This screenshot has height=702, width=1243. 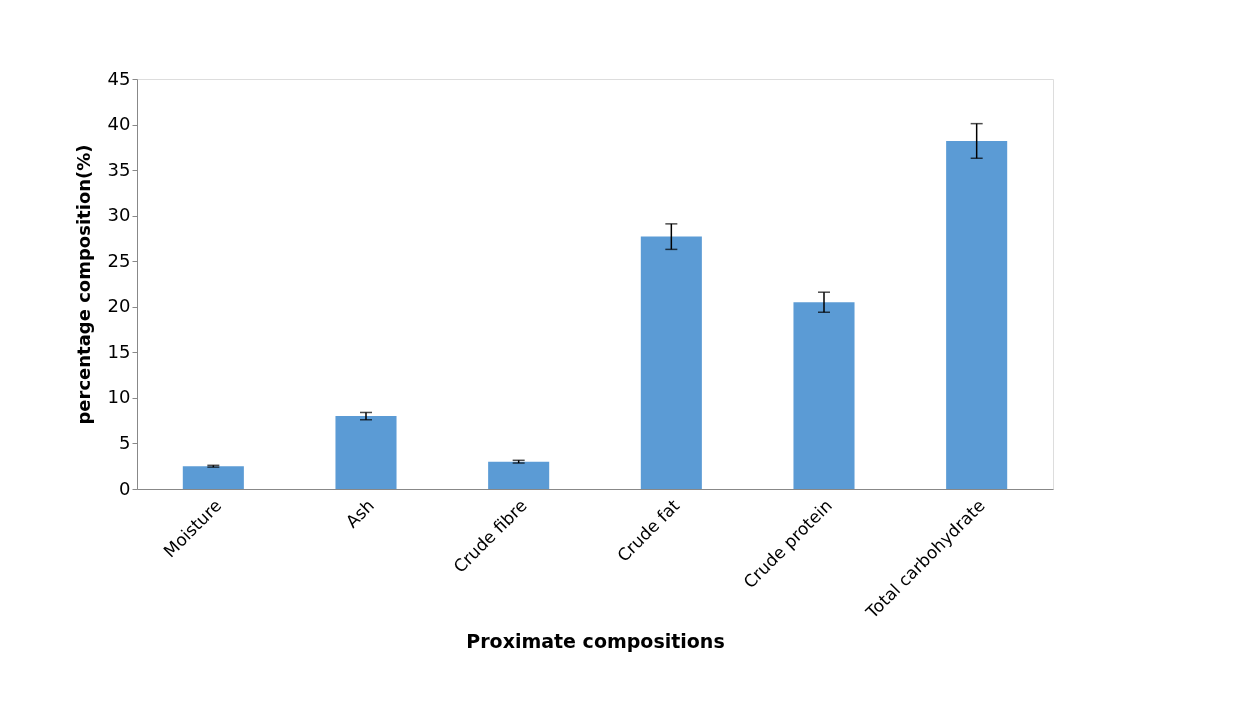 What do you see at coordinates (119, 260) in the screenshot?
I see `y-tick-label: 25` at bounding box center [119, 260].